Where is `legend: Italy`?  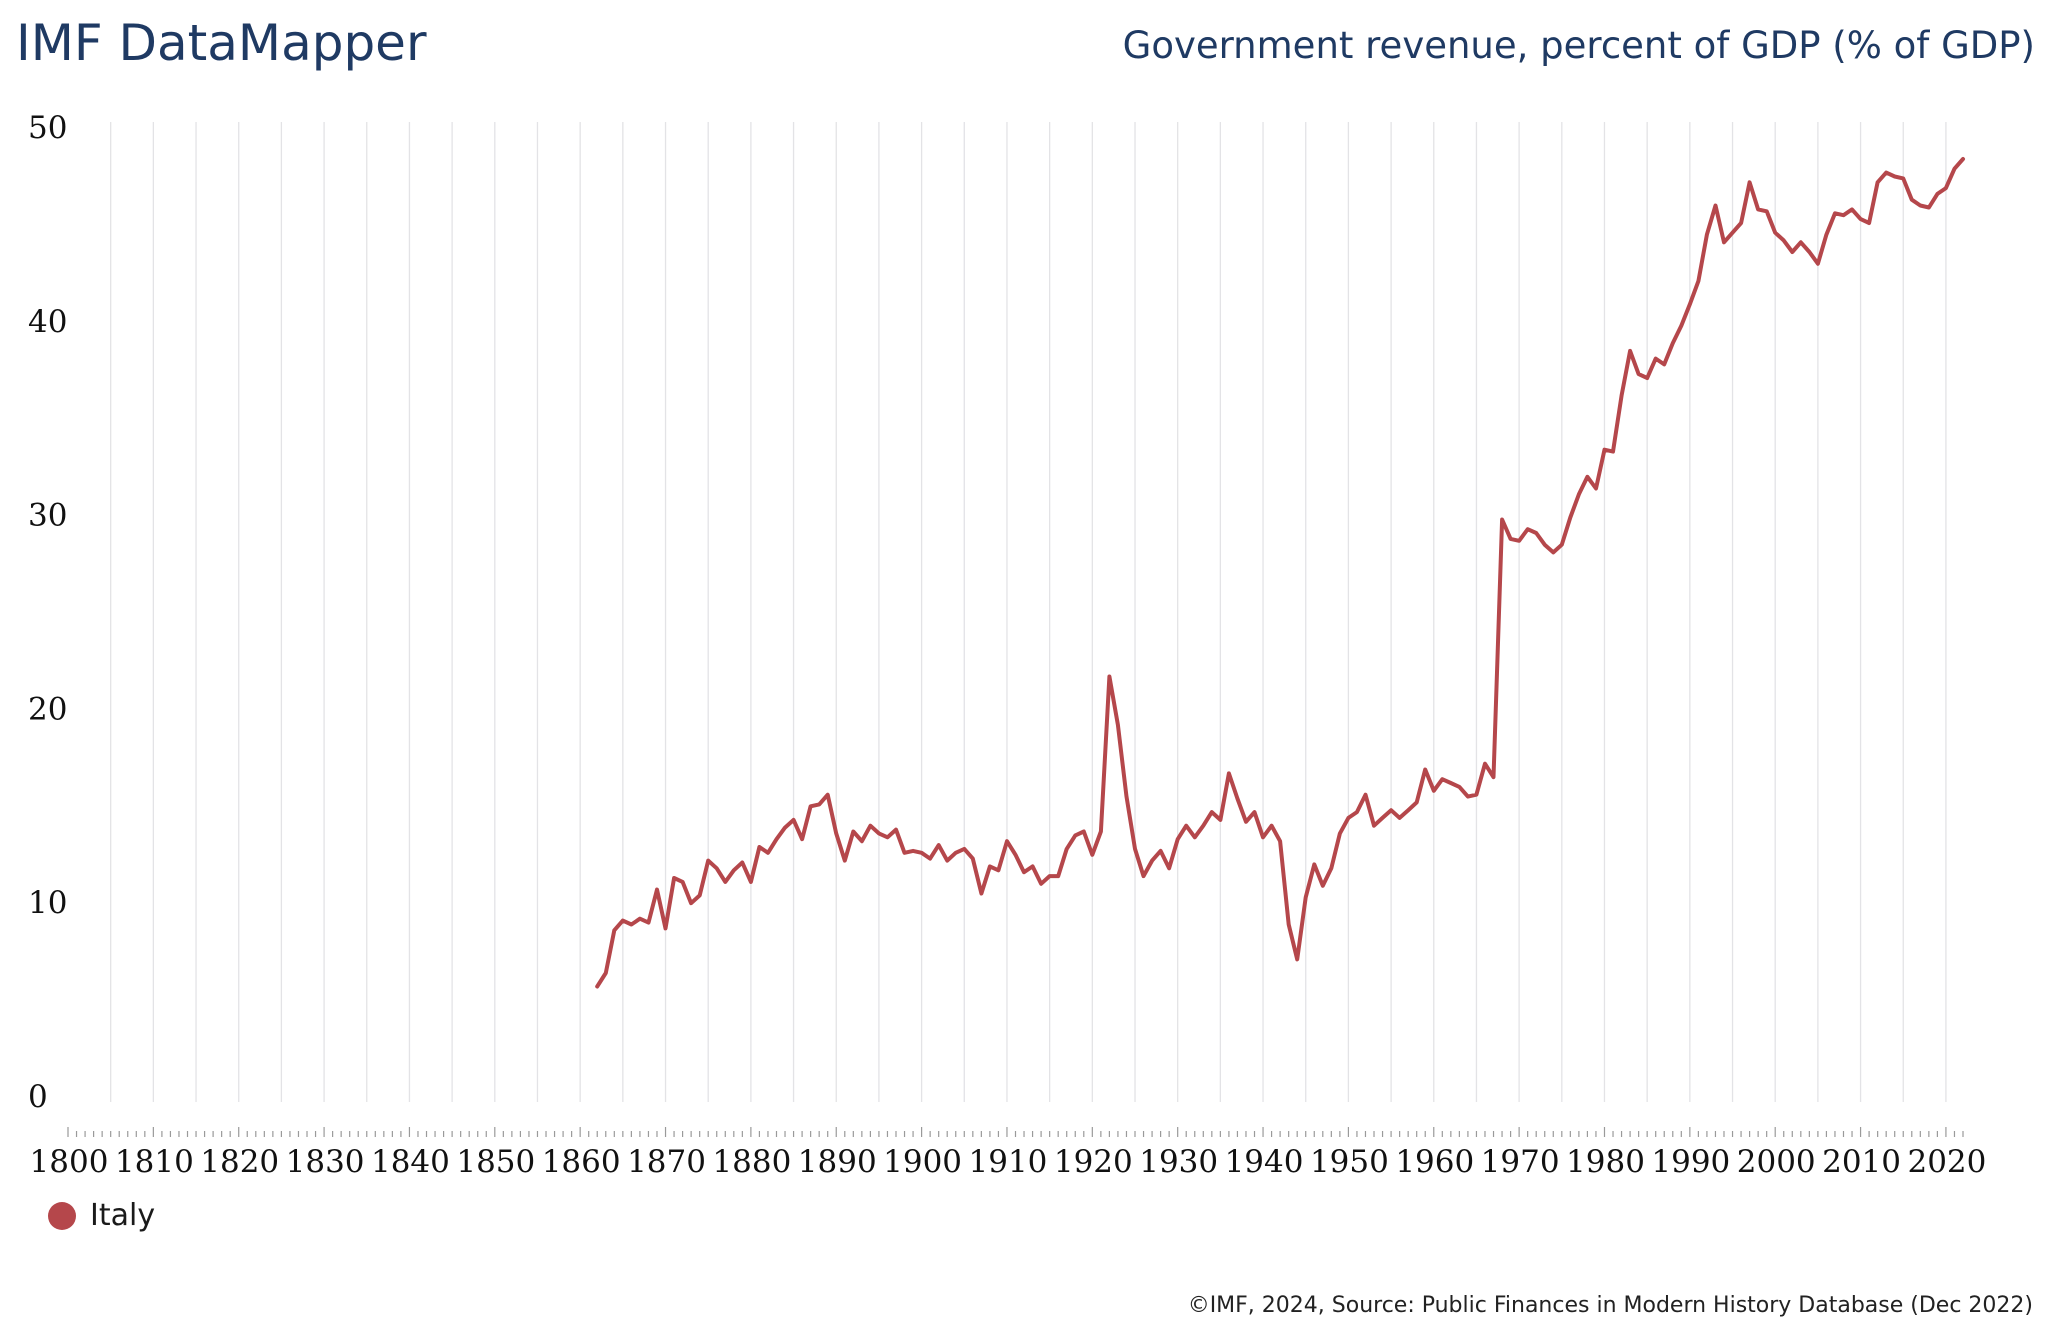 legend: Italy is located at coordinates (101, 1215).